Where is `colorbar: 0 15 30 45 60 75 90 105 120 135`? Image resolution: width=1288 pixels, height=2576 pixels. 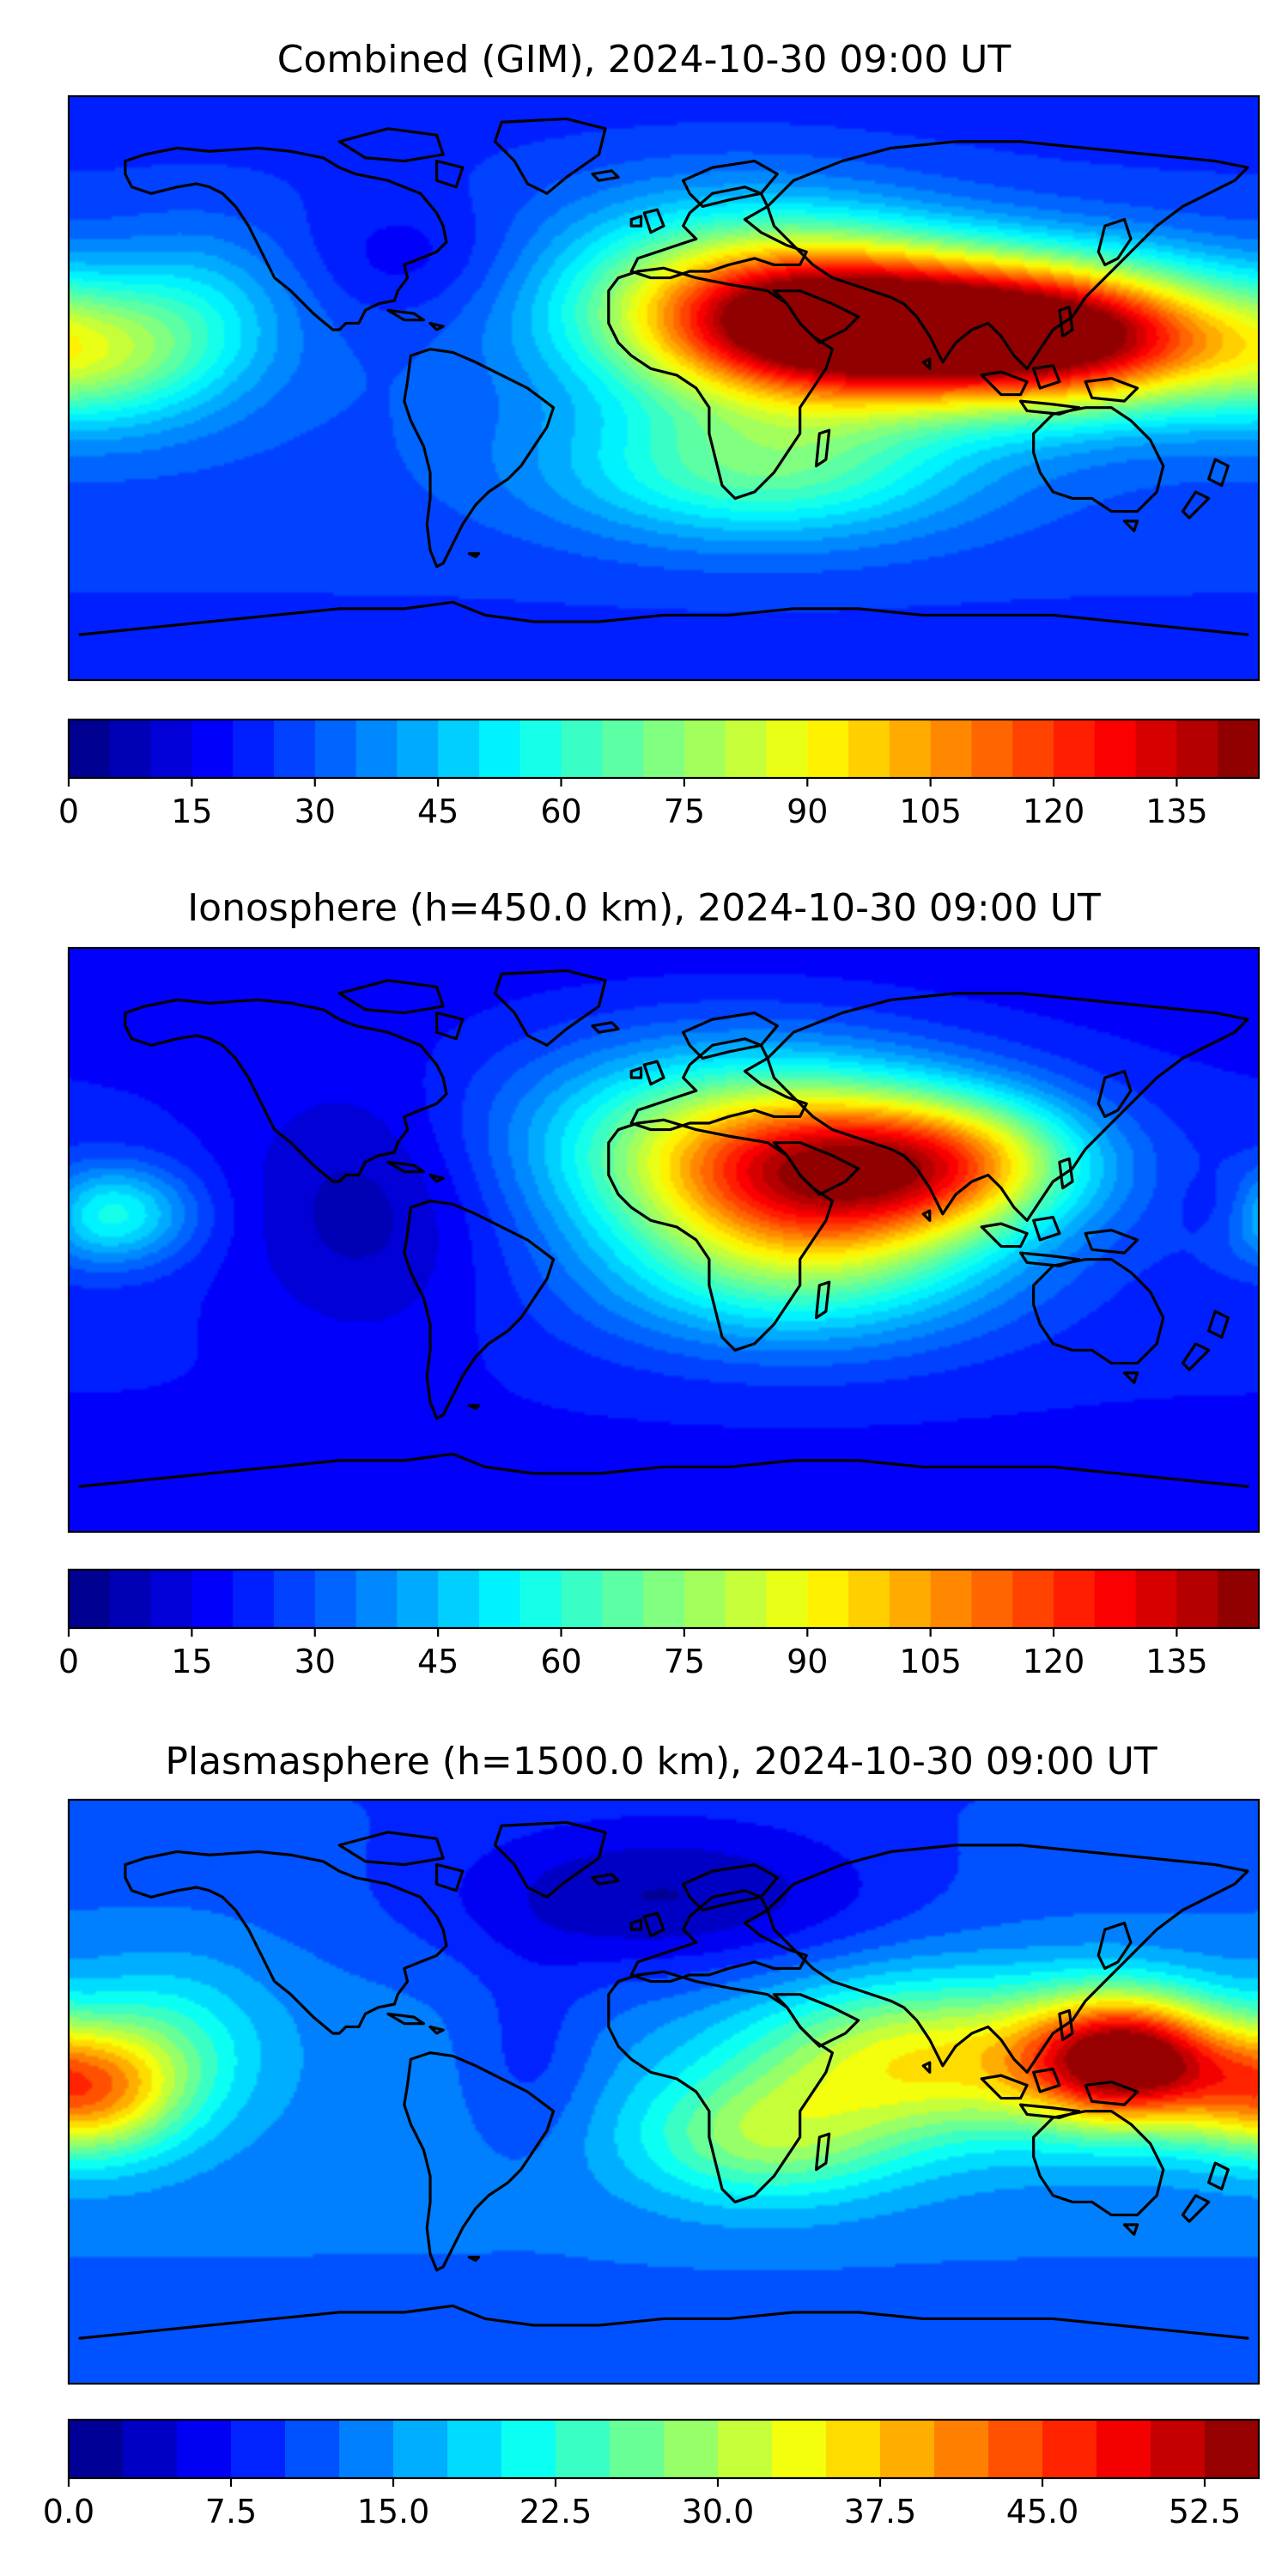 colorbar: 0 15 30 45 60 75 90 105 120 135 is located at coordinates (660, 1624).